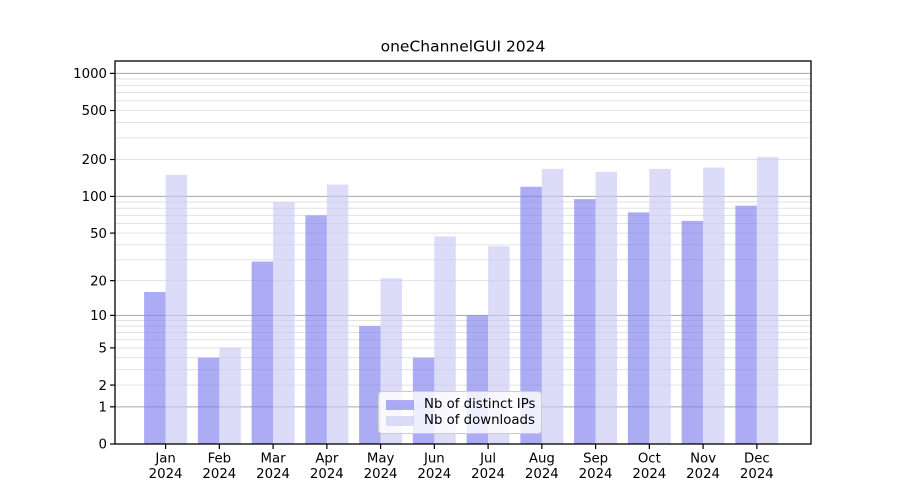 This screenshot has width=900, height=500. I want to click on legend: Nb of distinct IPs Nb of downloads, so click(460, 412).